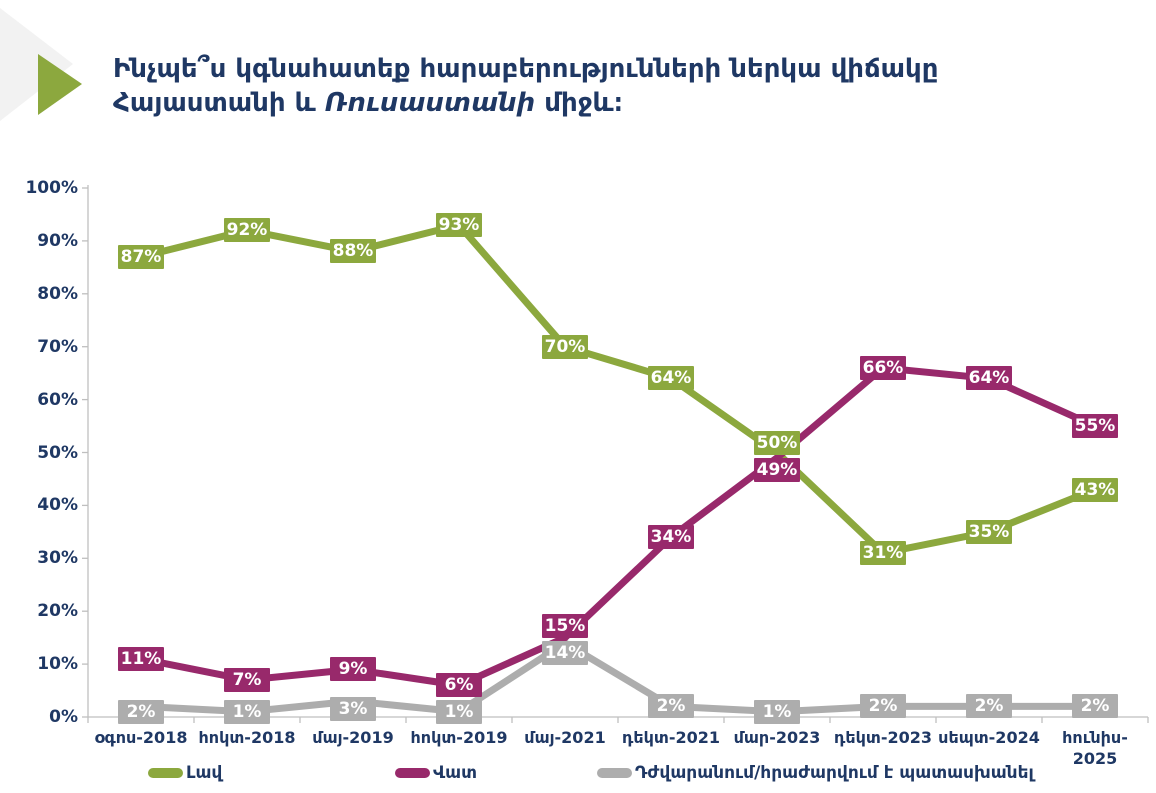 This screenshot has height=793, width=1156. I want to click on data-label-bad: 11%, so click(141, 658).